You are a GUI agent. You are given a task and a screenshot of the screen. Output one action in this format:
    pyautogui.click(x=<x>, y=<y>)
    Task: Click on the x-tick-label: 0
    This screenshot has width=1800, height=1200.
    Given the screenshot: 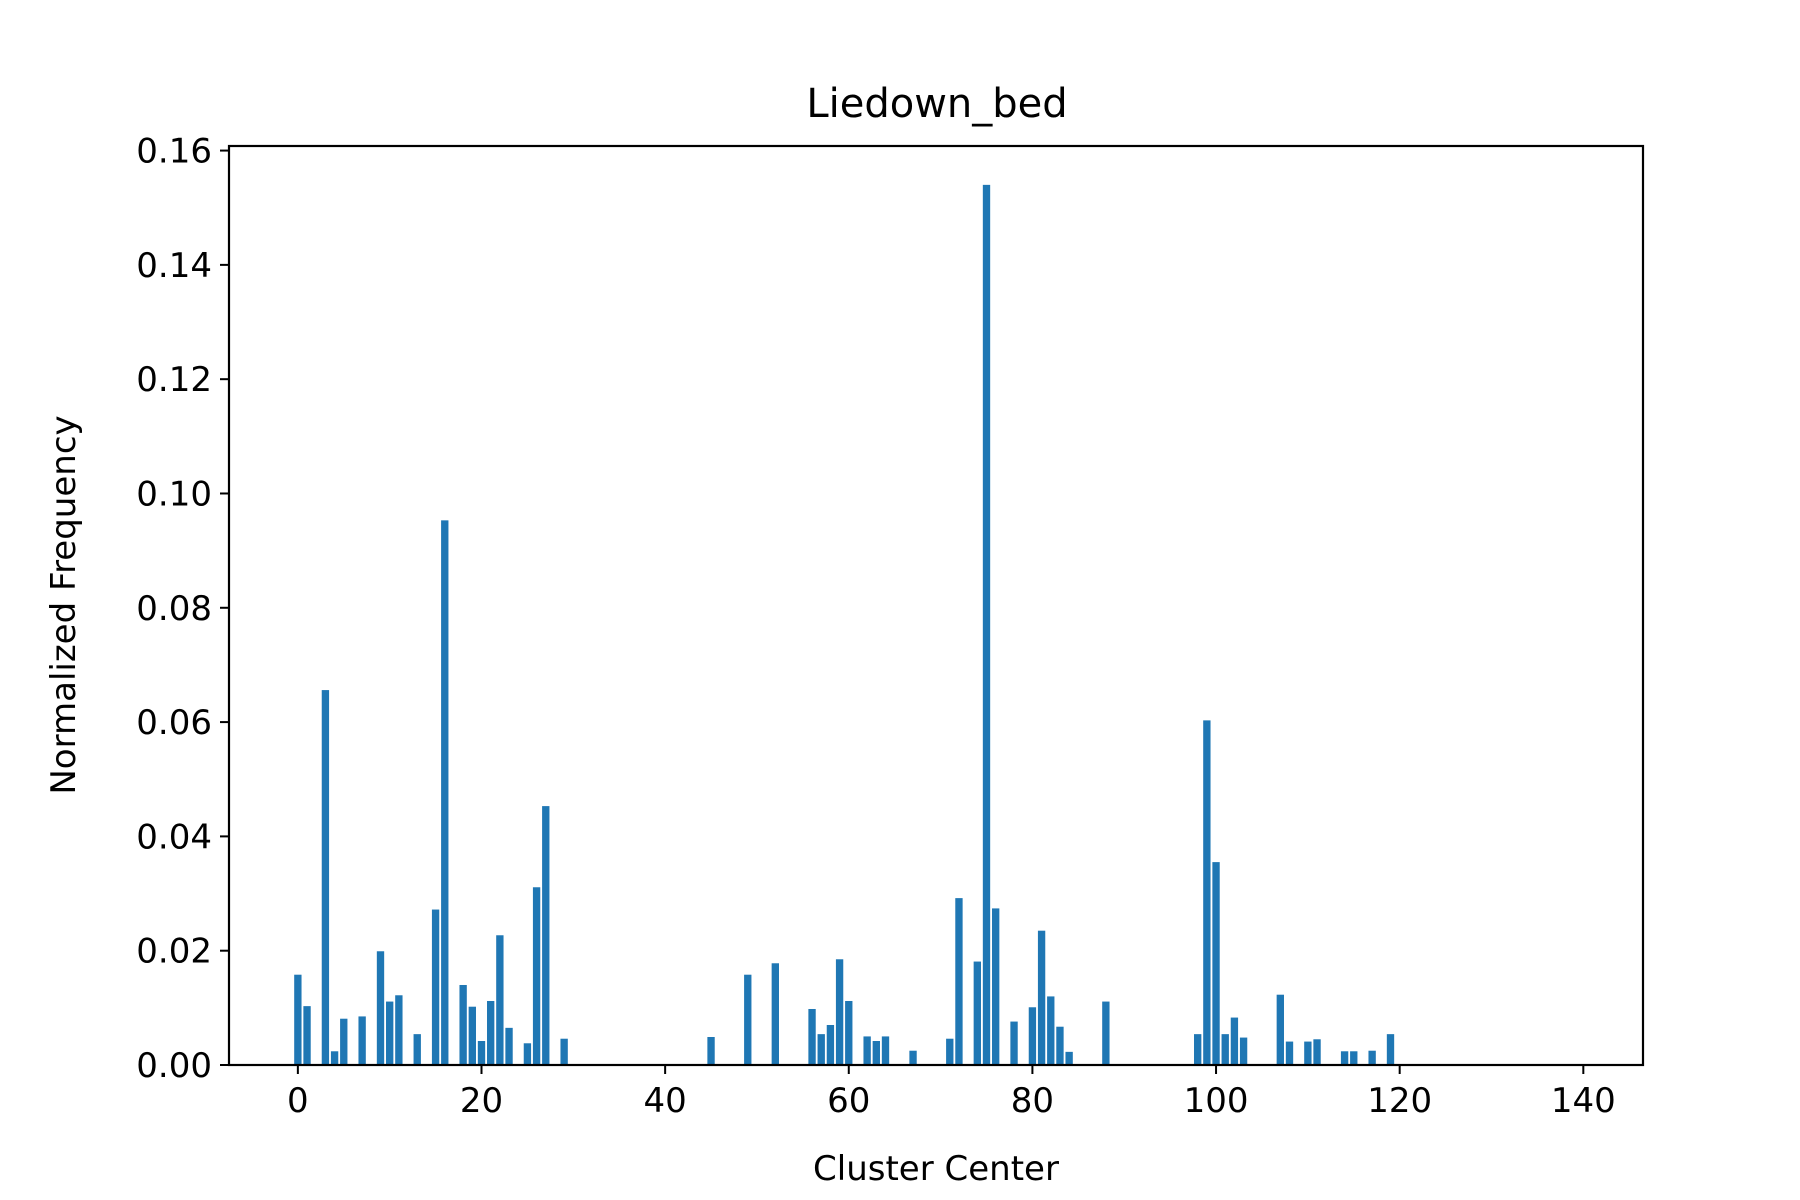 What is the action you would take?
    pyautogui.click(x=298, y=1101)
    